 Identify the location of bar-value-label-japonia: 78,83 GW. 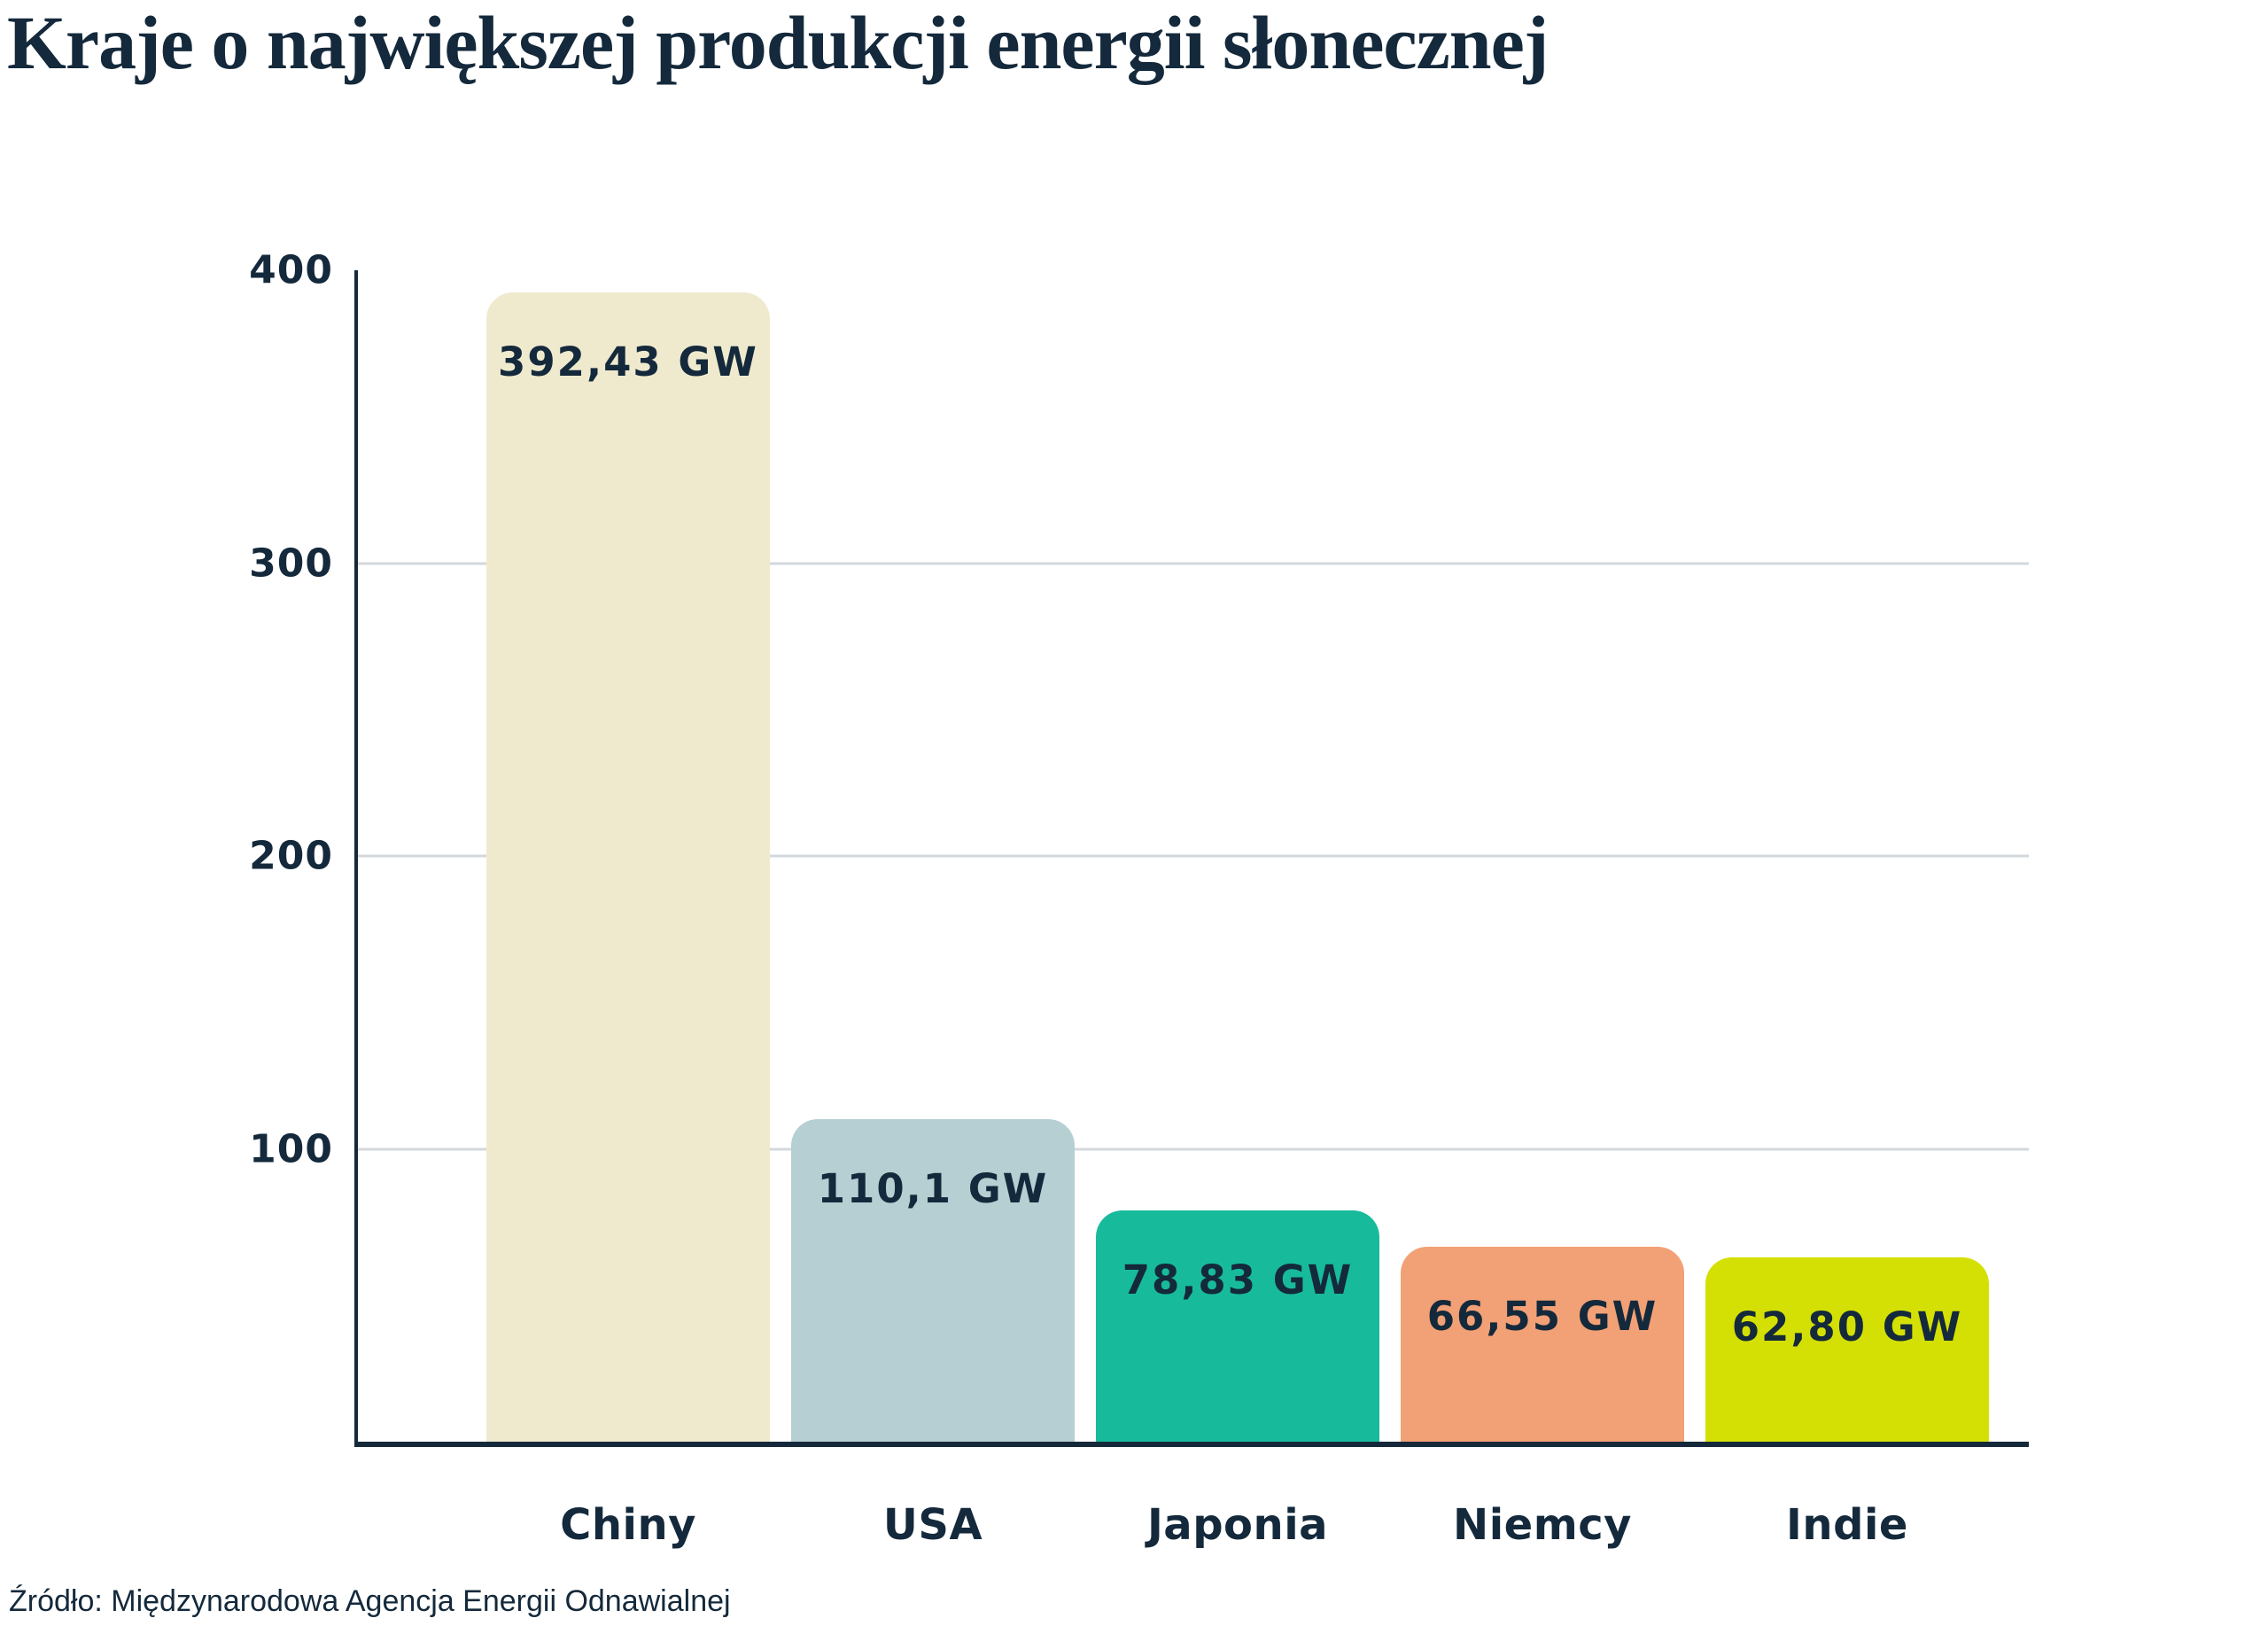
(1238, 1280).